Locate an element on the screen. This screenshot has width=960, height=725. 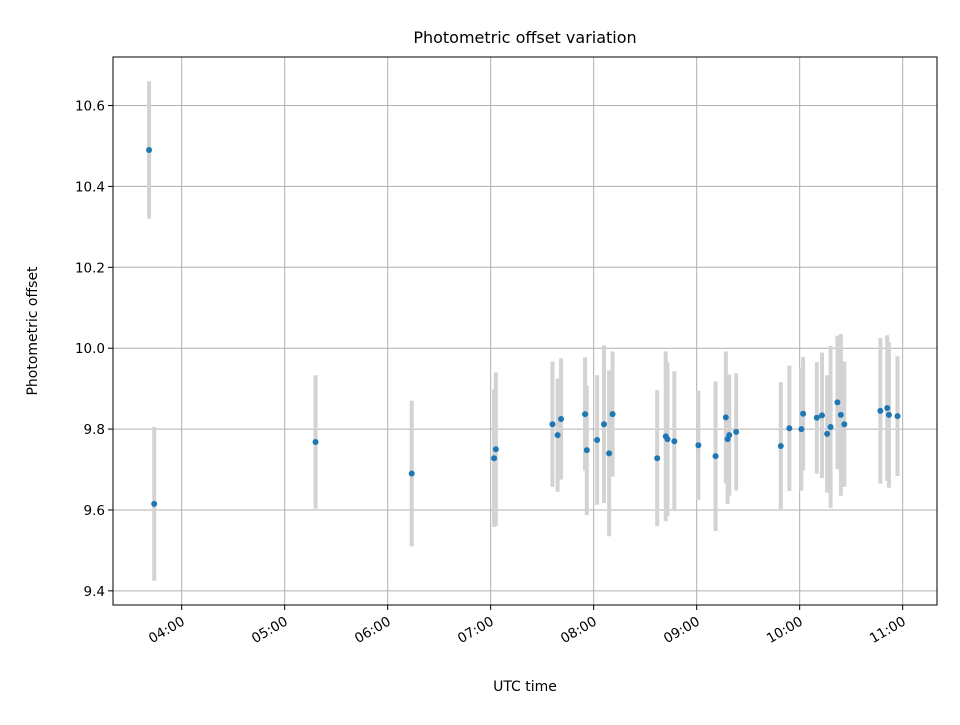
y-tick-label: 10.2 is located at coordinates (90, 268).